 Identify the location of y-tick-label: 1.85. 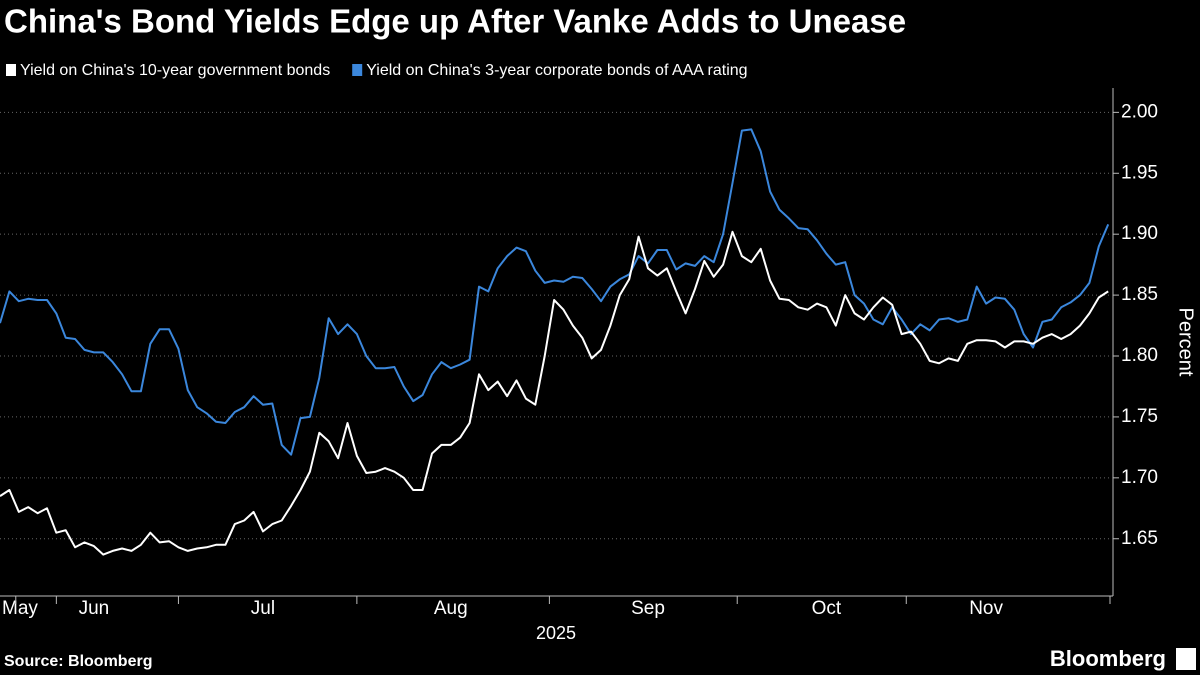
(1139, 294).